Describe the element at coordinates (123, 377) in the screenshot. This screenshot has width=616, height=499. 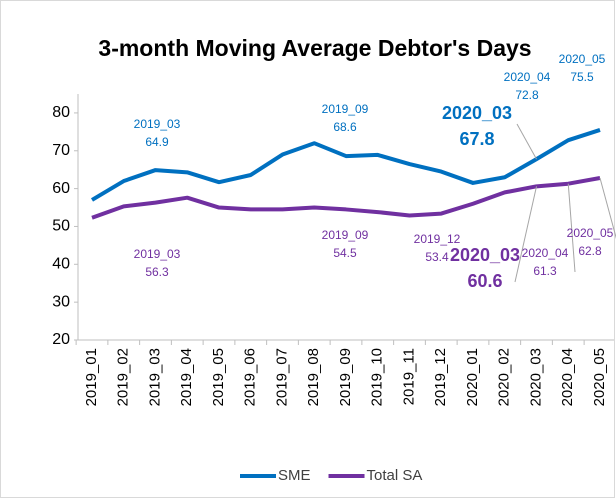
I see `x-tick-label: 2019_02` at that location.